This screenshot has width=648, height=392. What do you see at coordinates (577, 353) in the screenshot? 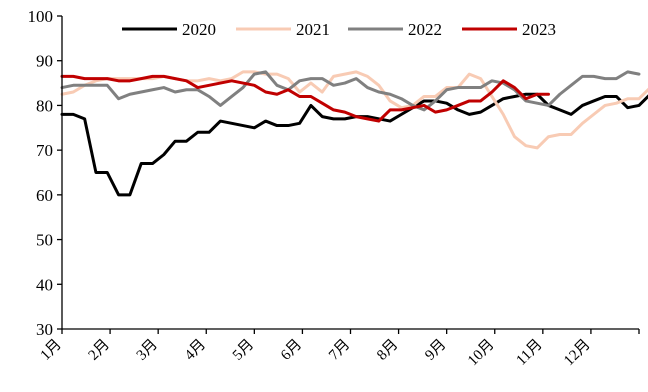
I see `x-tick-label: 12月` at bounding box center [577, 353].